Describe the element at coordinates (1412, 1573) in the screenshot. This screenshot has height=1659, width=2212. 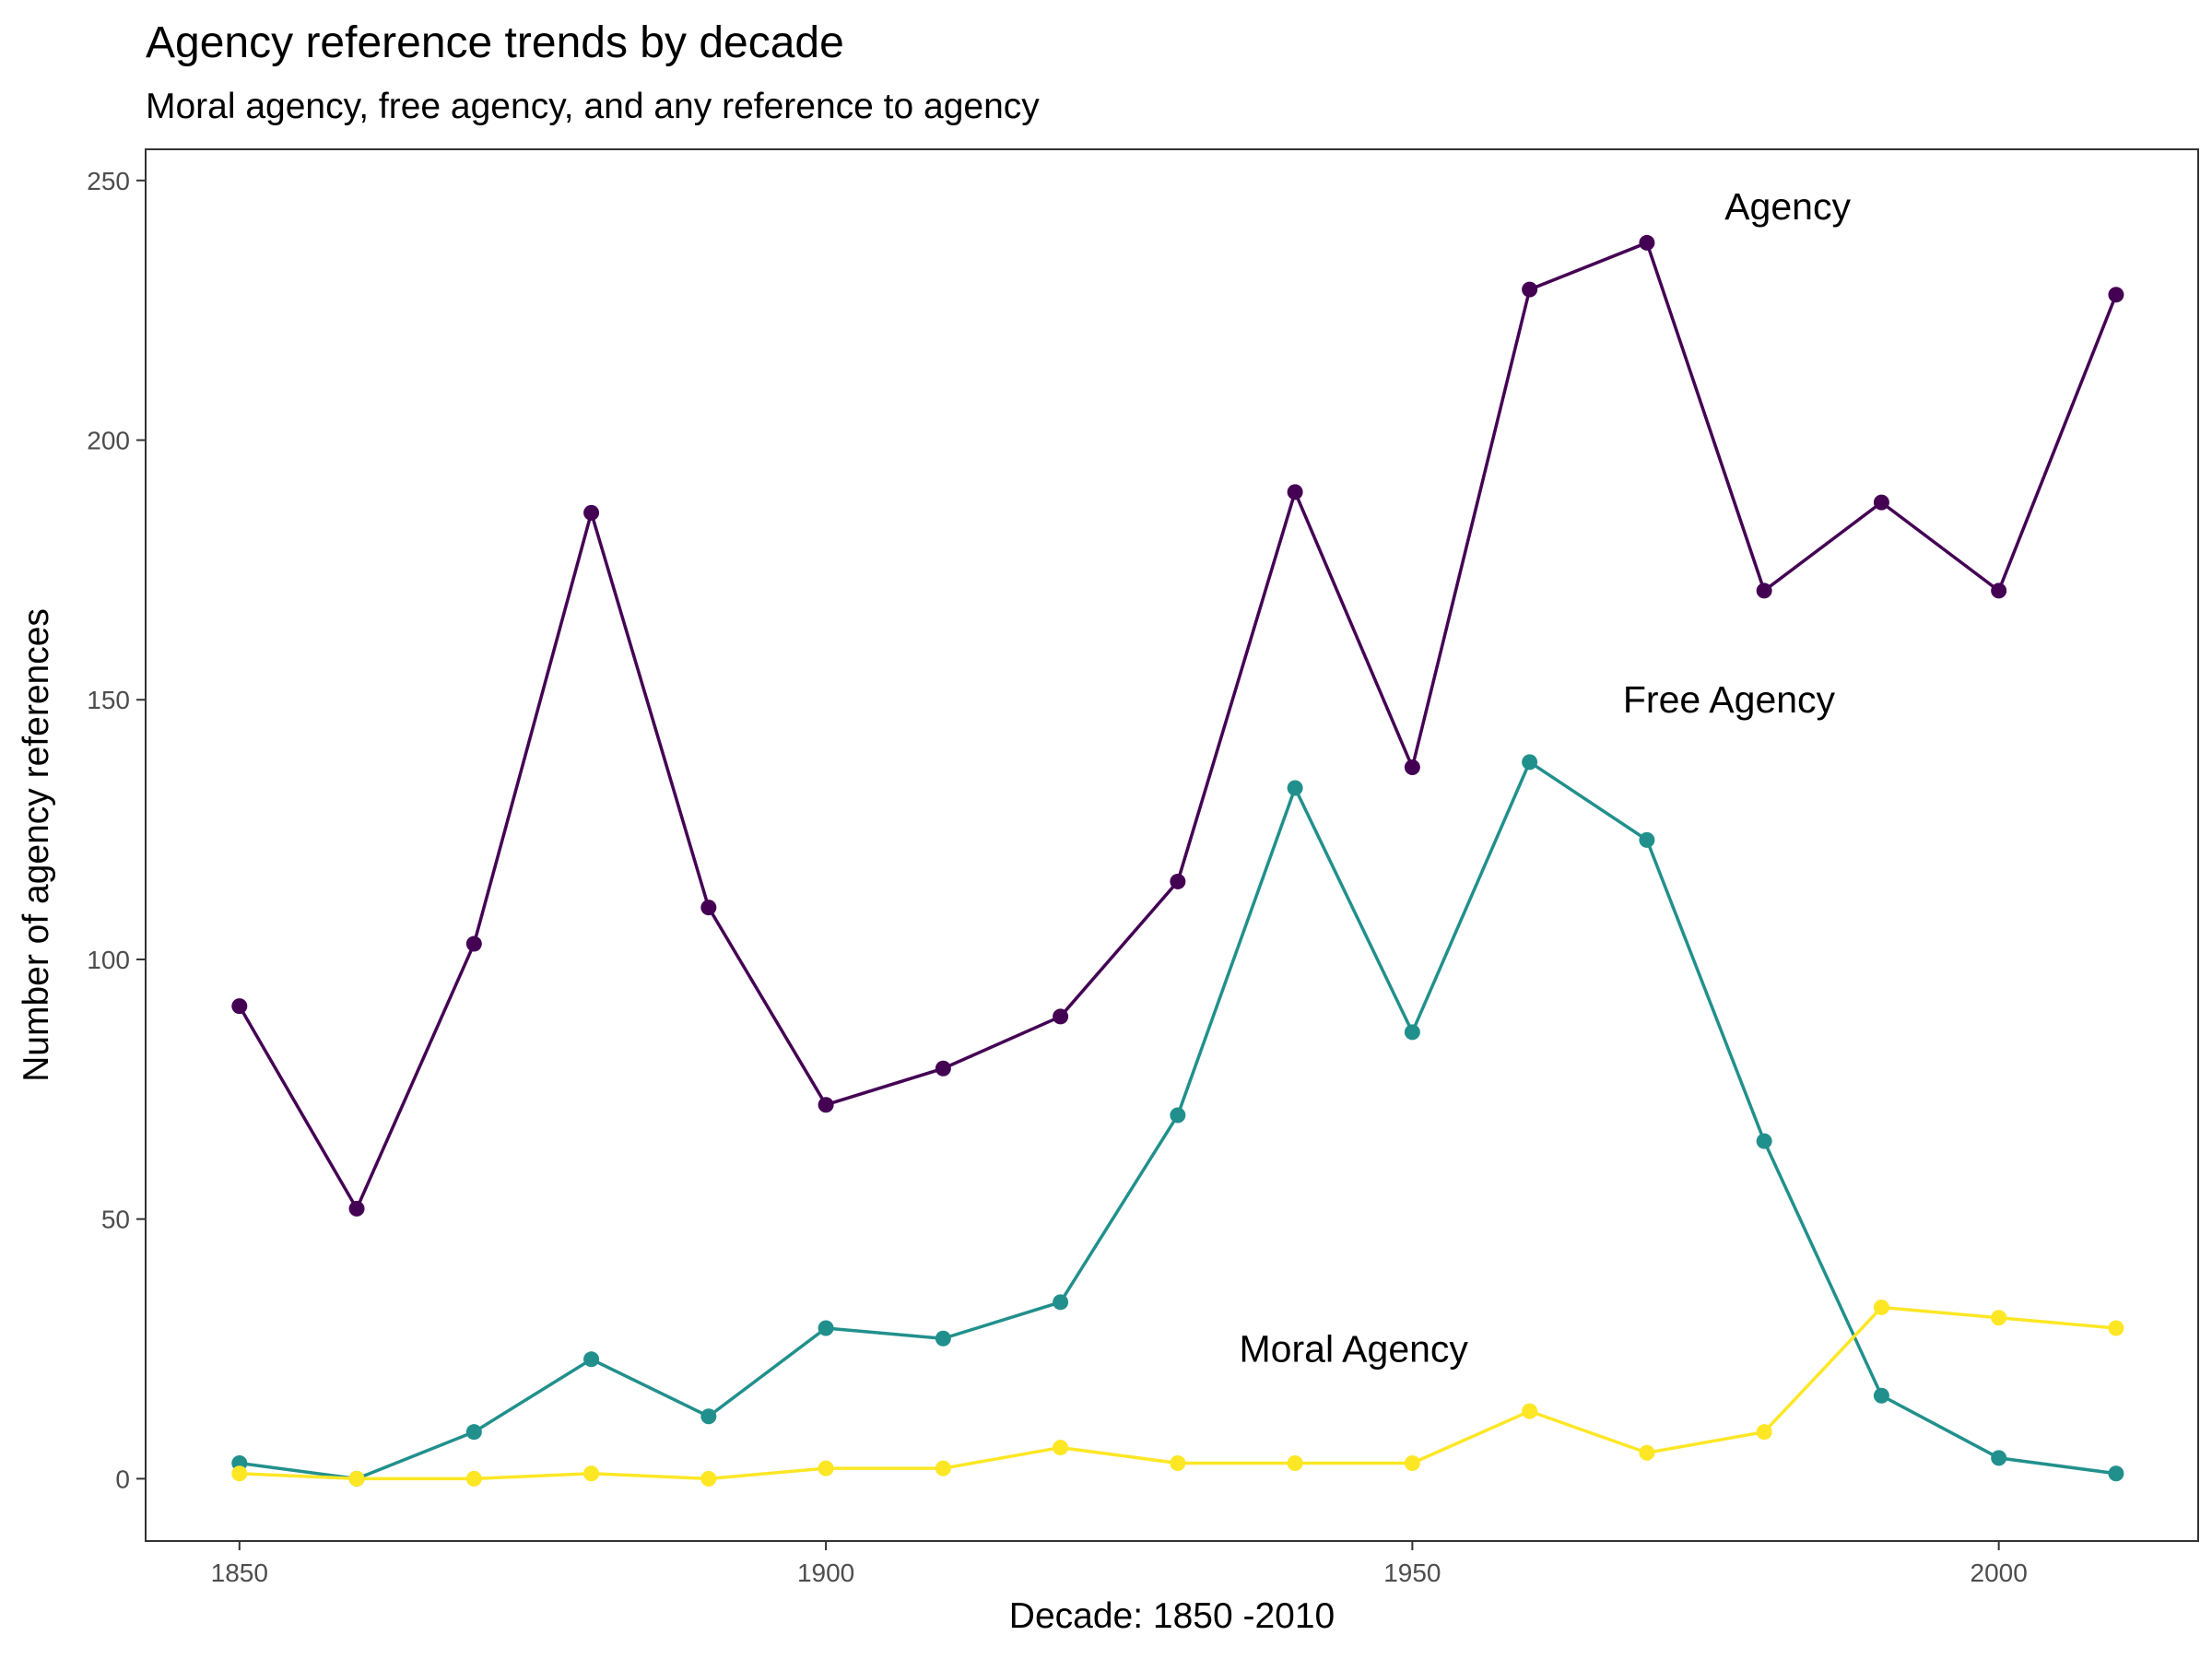
I see `x-tick-label: 1950` at that location.